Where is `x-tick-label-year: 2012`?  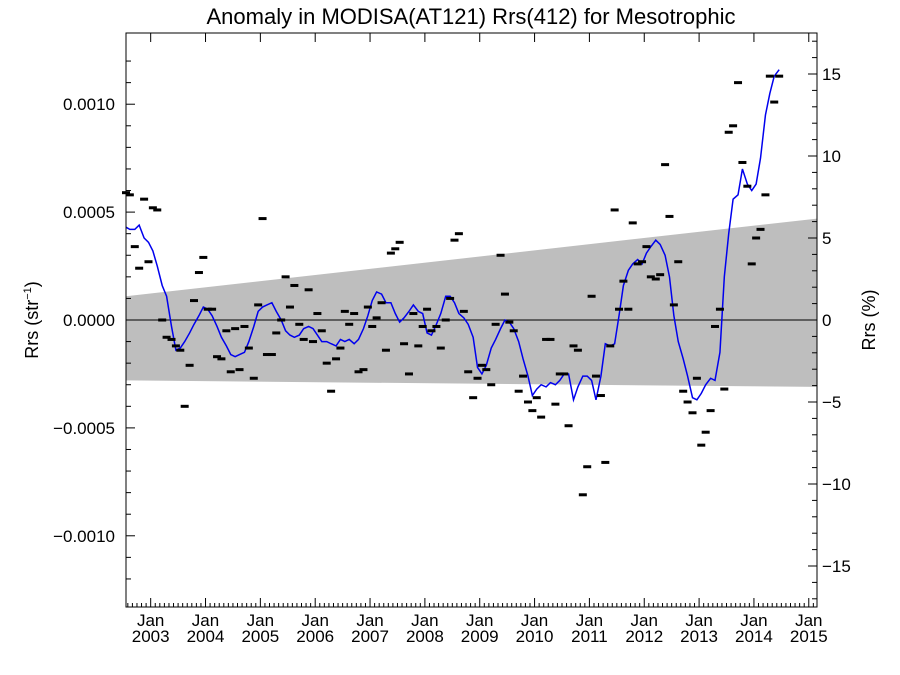
x-tick-label-year: 2012 is located at coordinates (644, 636).